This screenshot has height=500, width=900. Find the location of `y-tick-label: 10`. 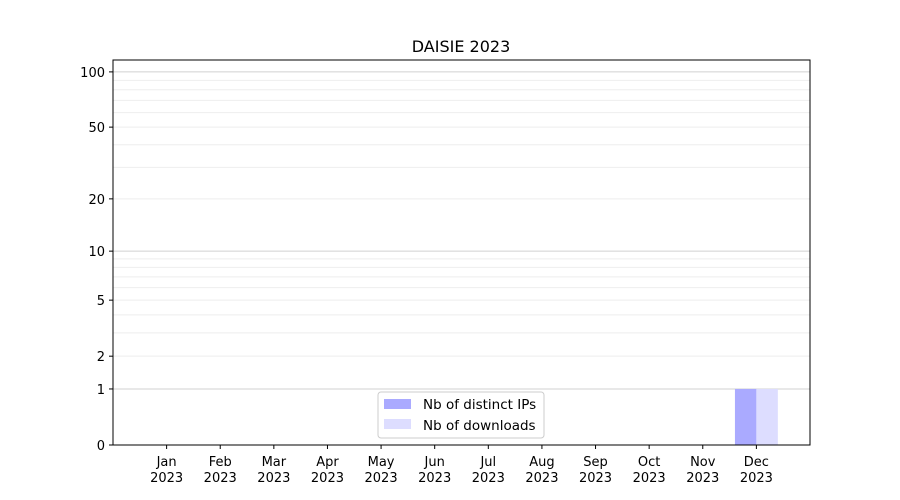

y-tick-label: 10 is located at coordinates (96, 252).